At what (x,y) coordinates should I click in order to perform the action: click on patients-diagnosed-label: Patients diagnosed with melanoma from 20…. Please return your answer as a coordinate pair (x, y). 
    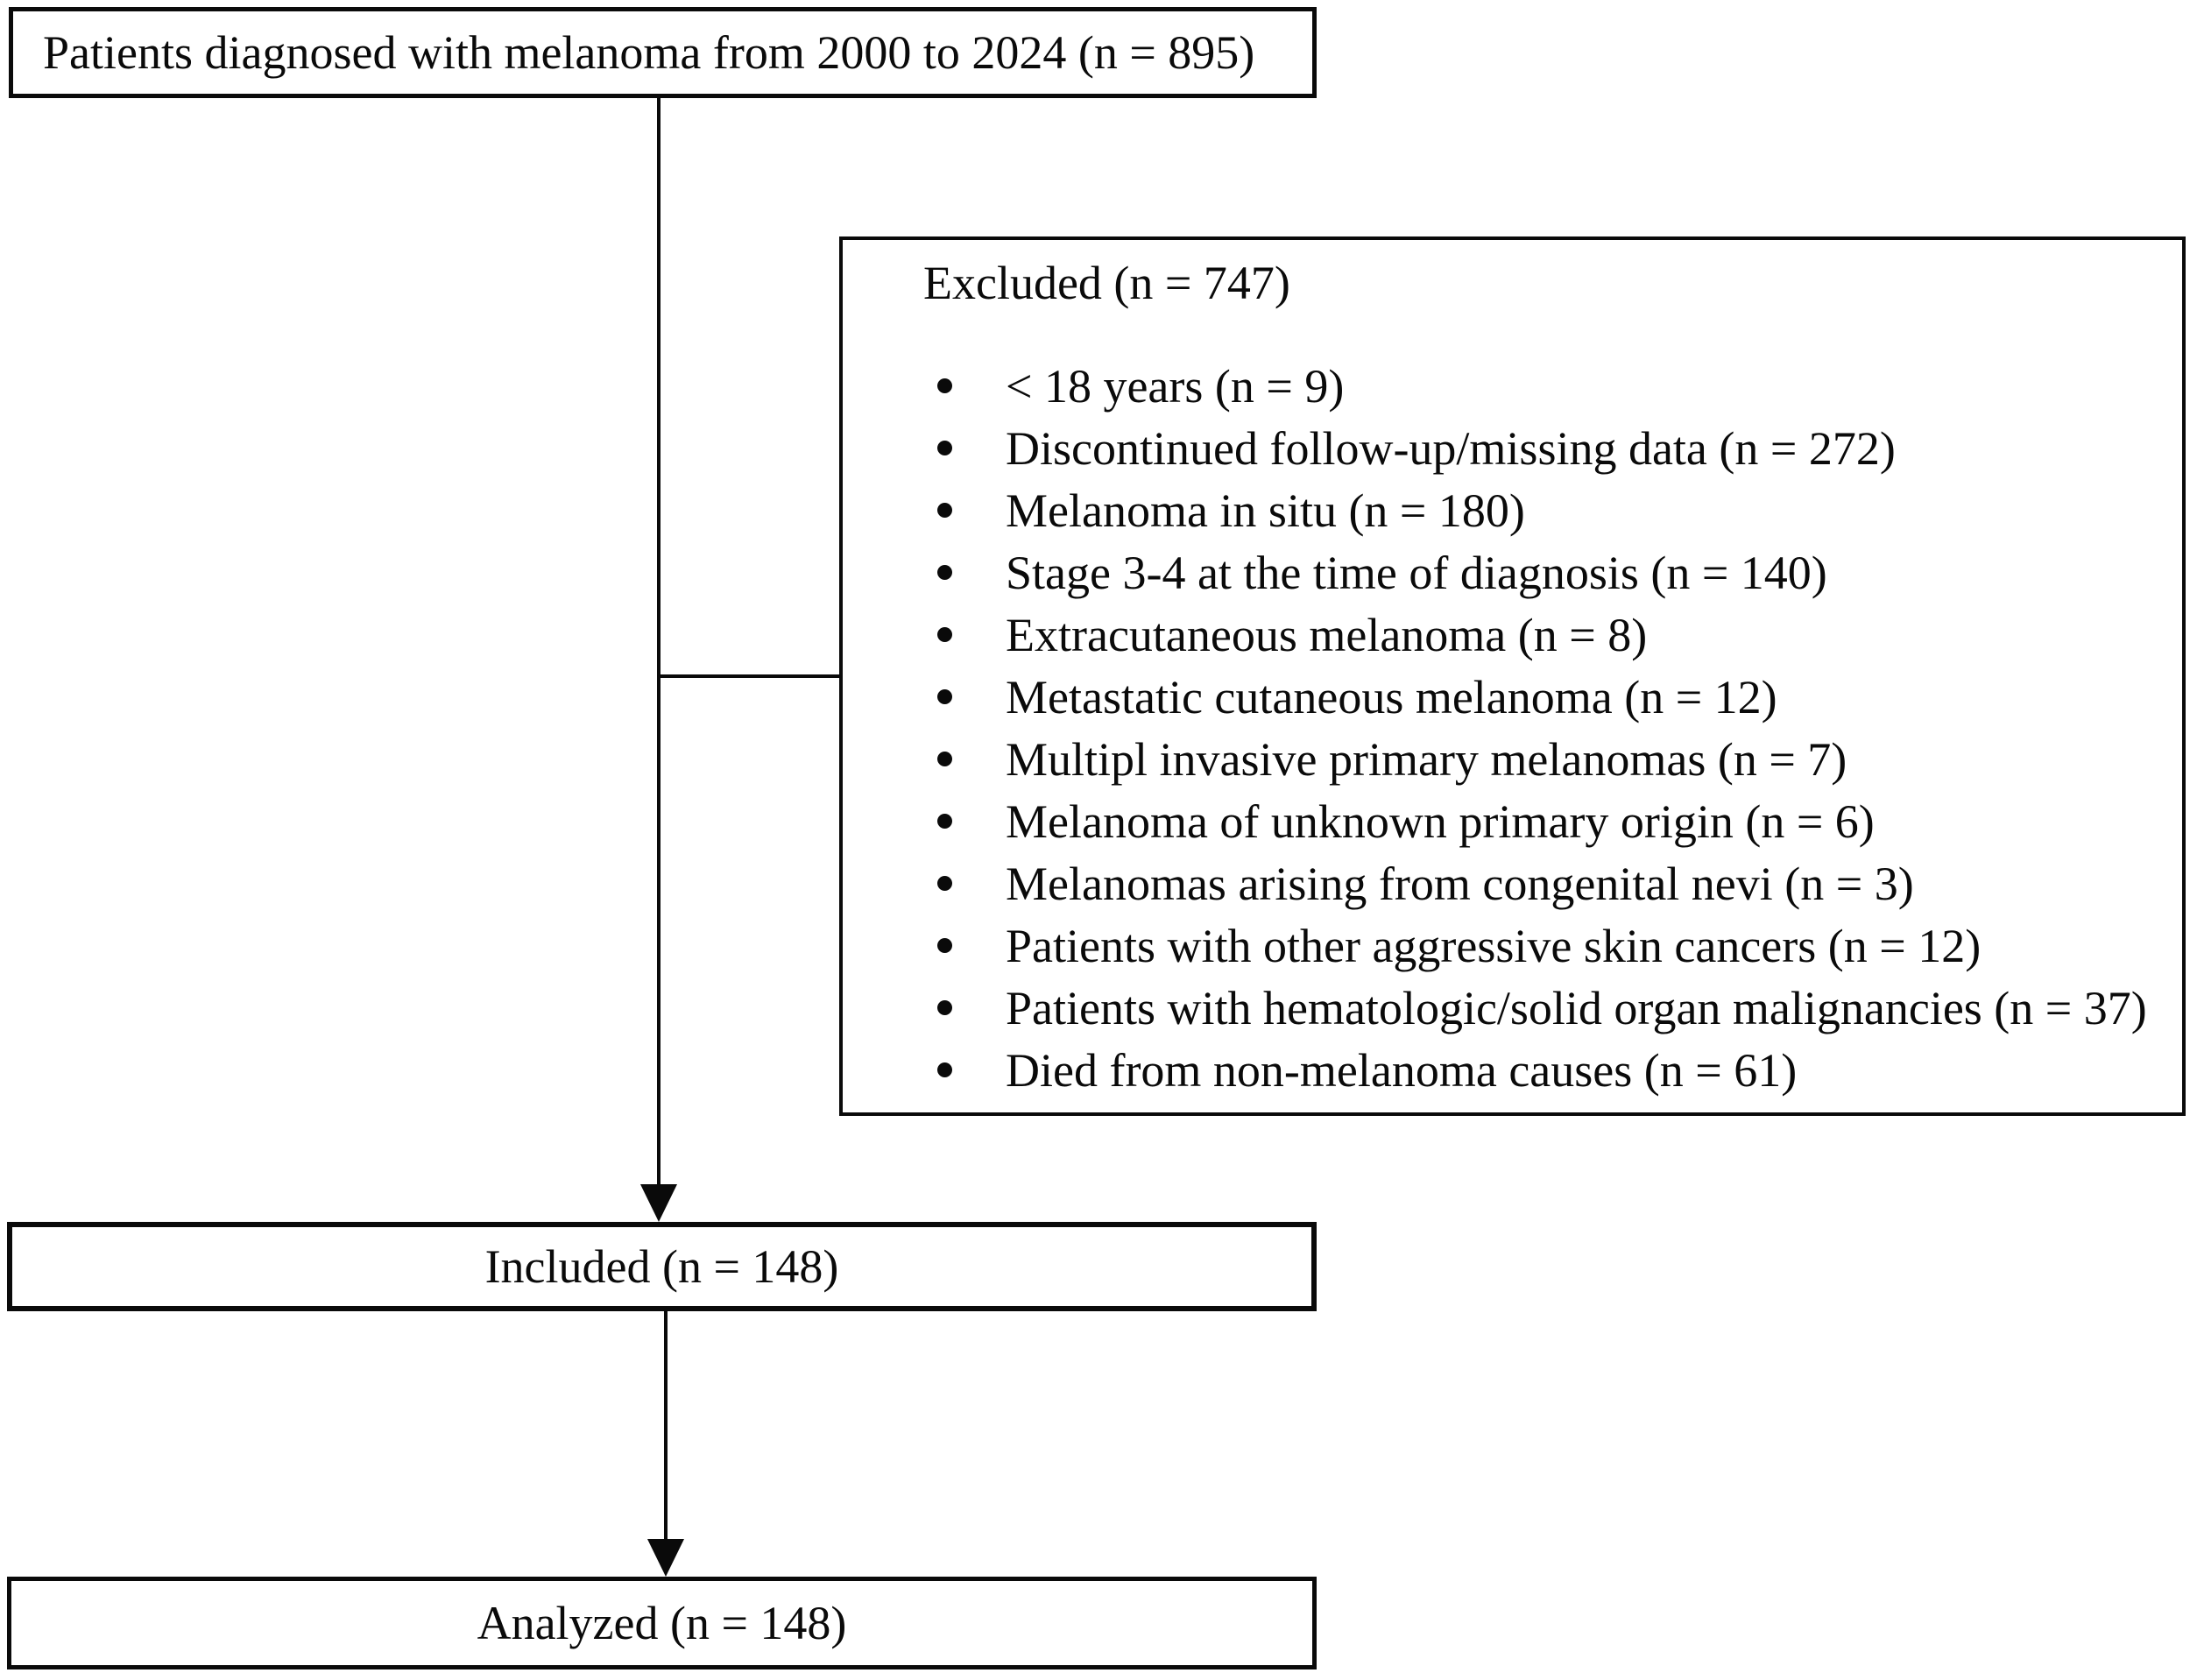
    Looking at the image, I should click on (649, 52).